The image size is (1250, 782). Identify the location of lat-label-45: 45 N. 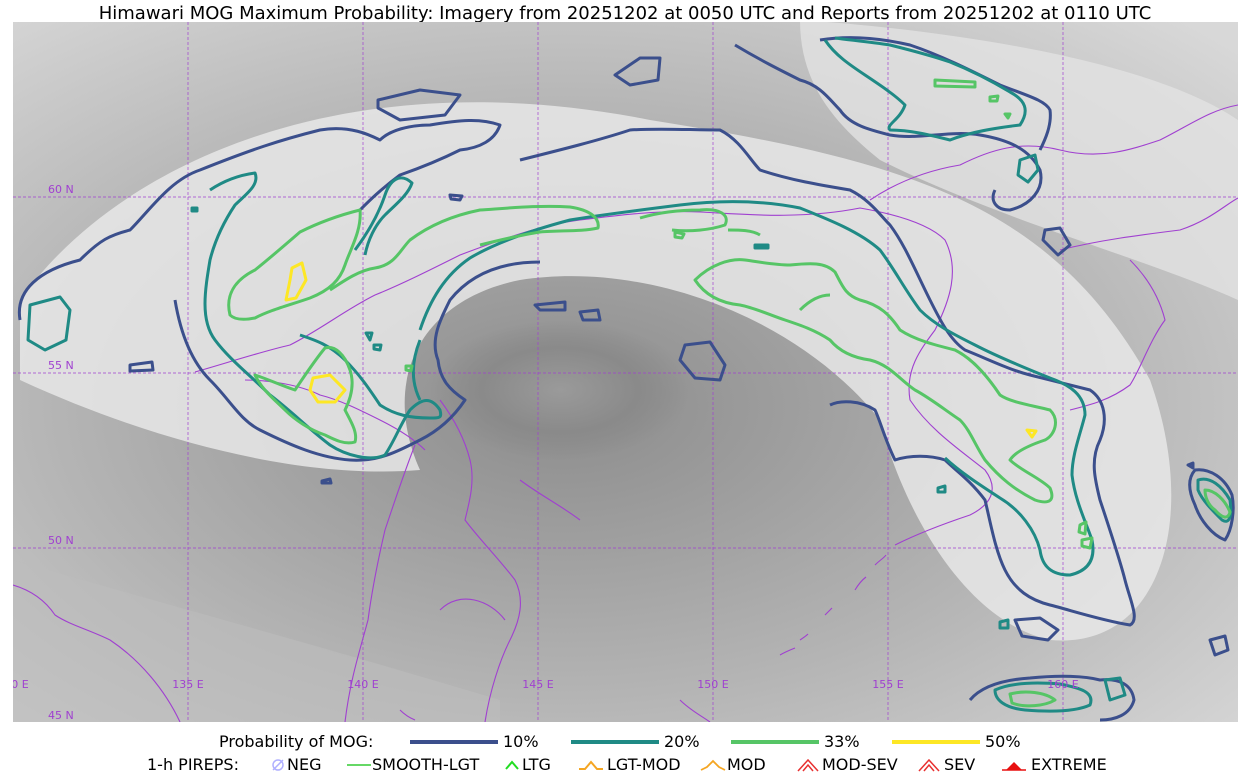
(61, 715).